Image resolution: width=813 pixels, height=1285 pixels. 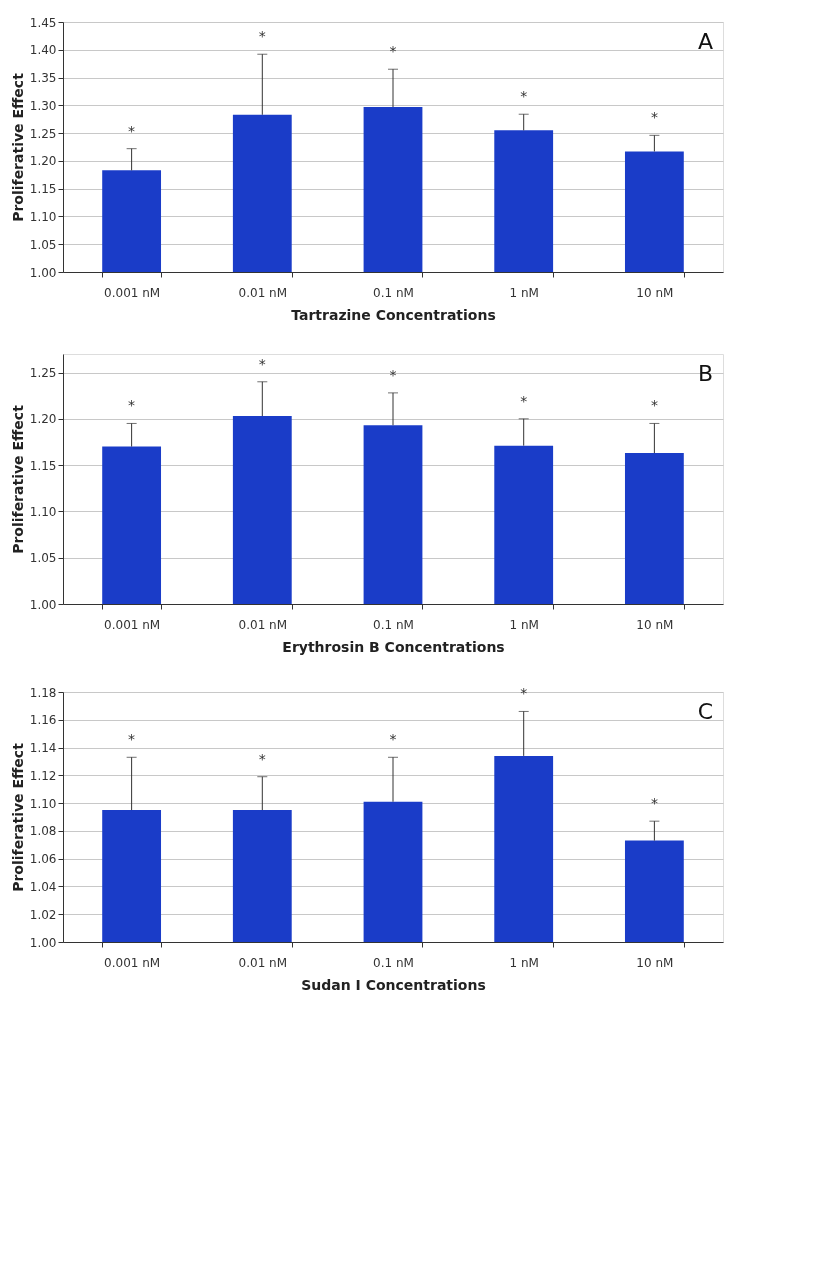 What do you see at coordinates (393, 984) in the screenshot?
I see `x-axis-title: Sudan I Concentrations` at bounding box center [393, 984].